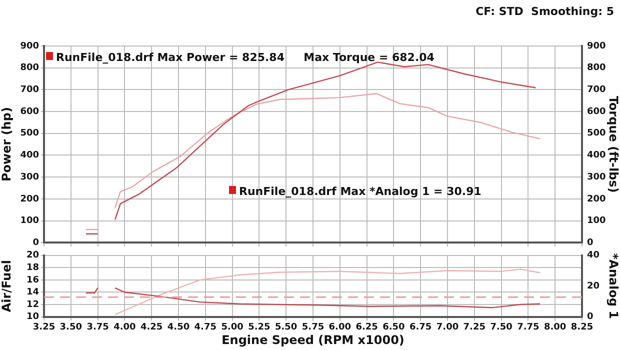 Image resolution: width=620 pixels, height=350 pixels. Describe the element at coordinates (29, 133) in the screenshot. I see `y-tick-label: 500` at that location.